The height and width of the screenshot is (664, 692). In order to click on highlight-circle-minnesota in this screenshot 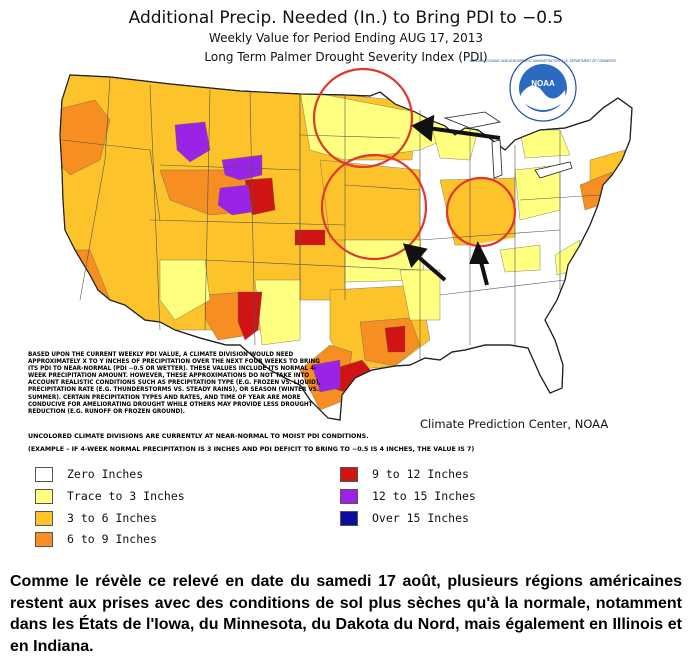, I will do `click(363, 118)`.